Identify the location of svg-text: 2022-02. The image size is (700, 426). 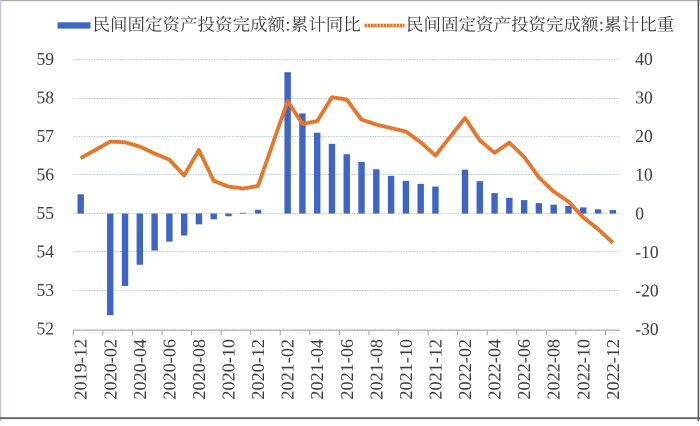
(465, 369).